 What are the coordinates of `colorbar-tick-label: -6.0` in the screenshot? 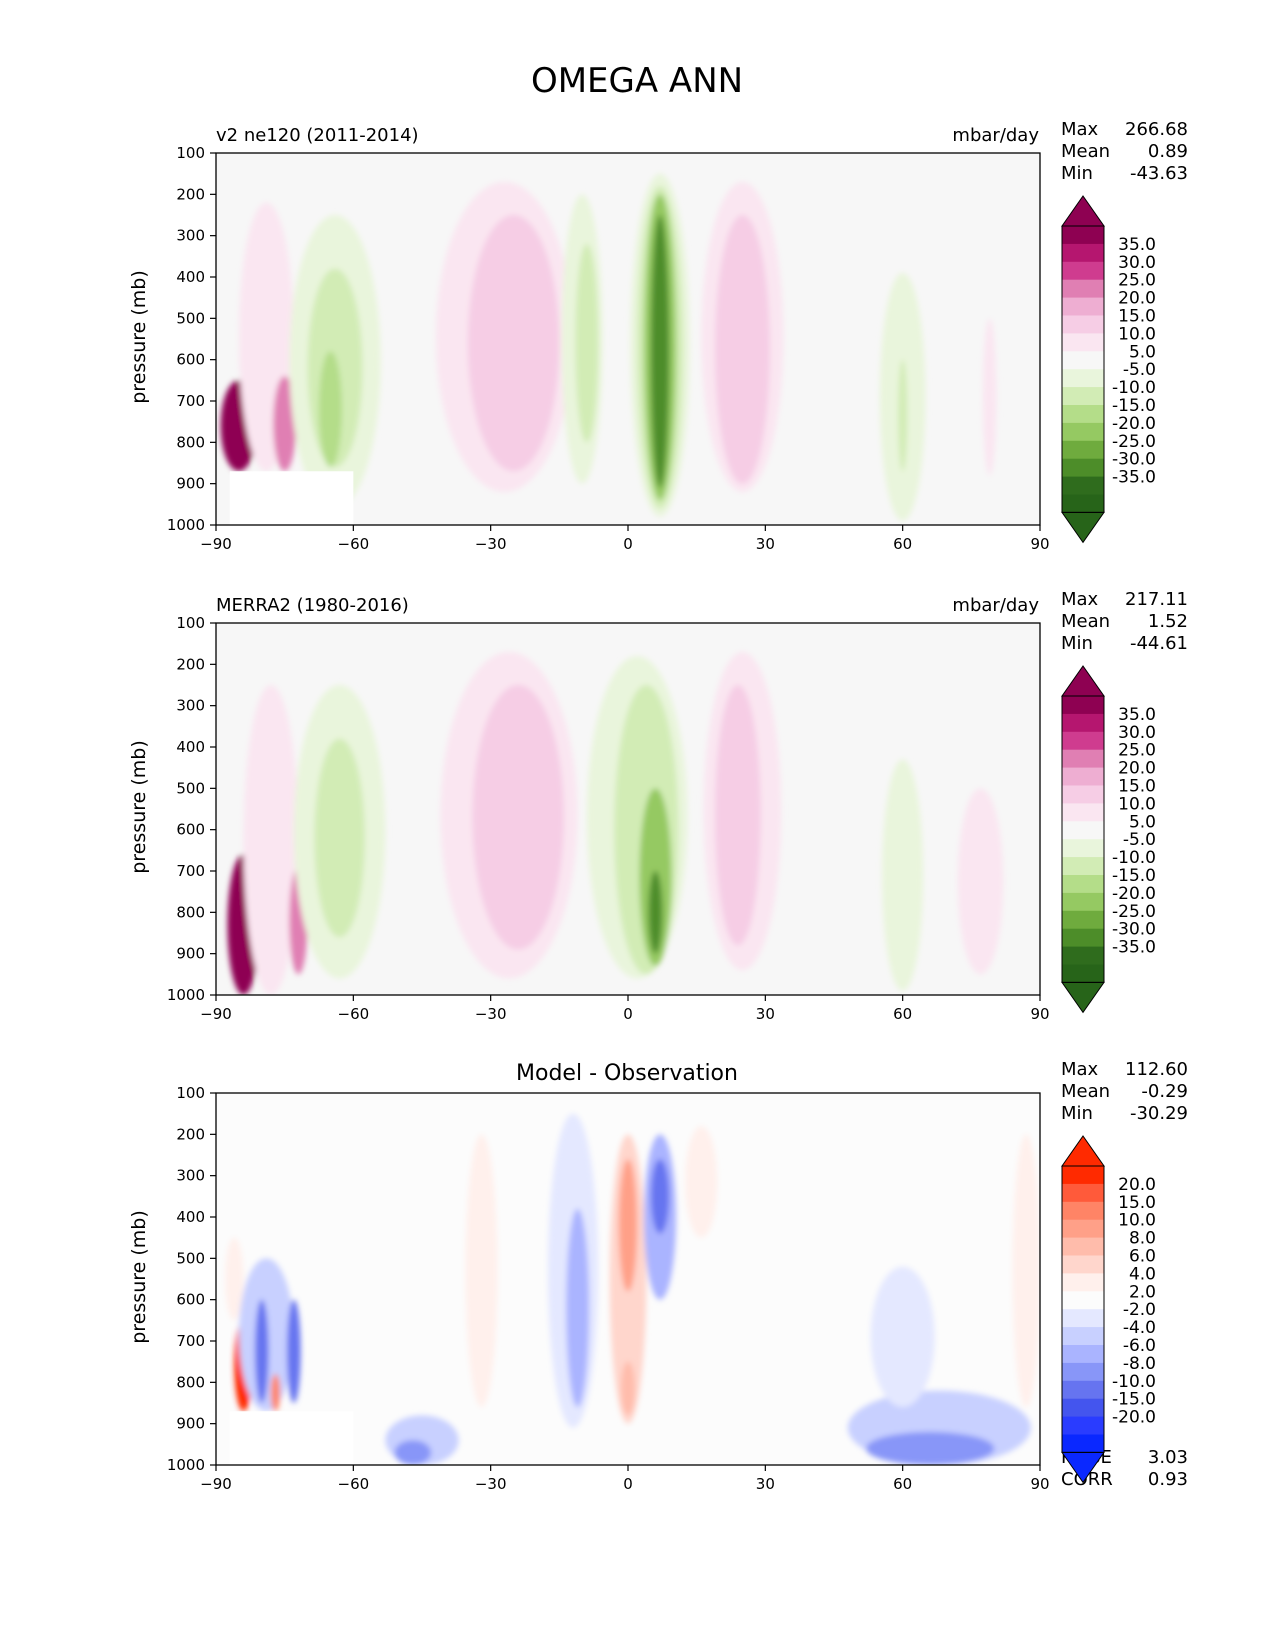 It's located at (1139, 1346).